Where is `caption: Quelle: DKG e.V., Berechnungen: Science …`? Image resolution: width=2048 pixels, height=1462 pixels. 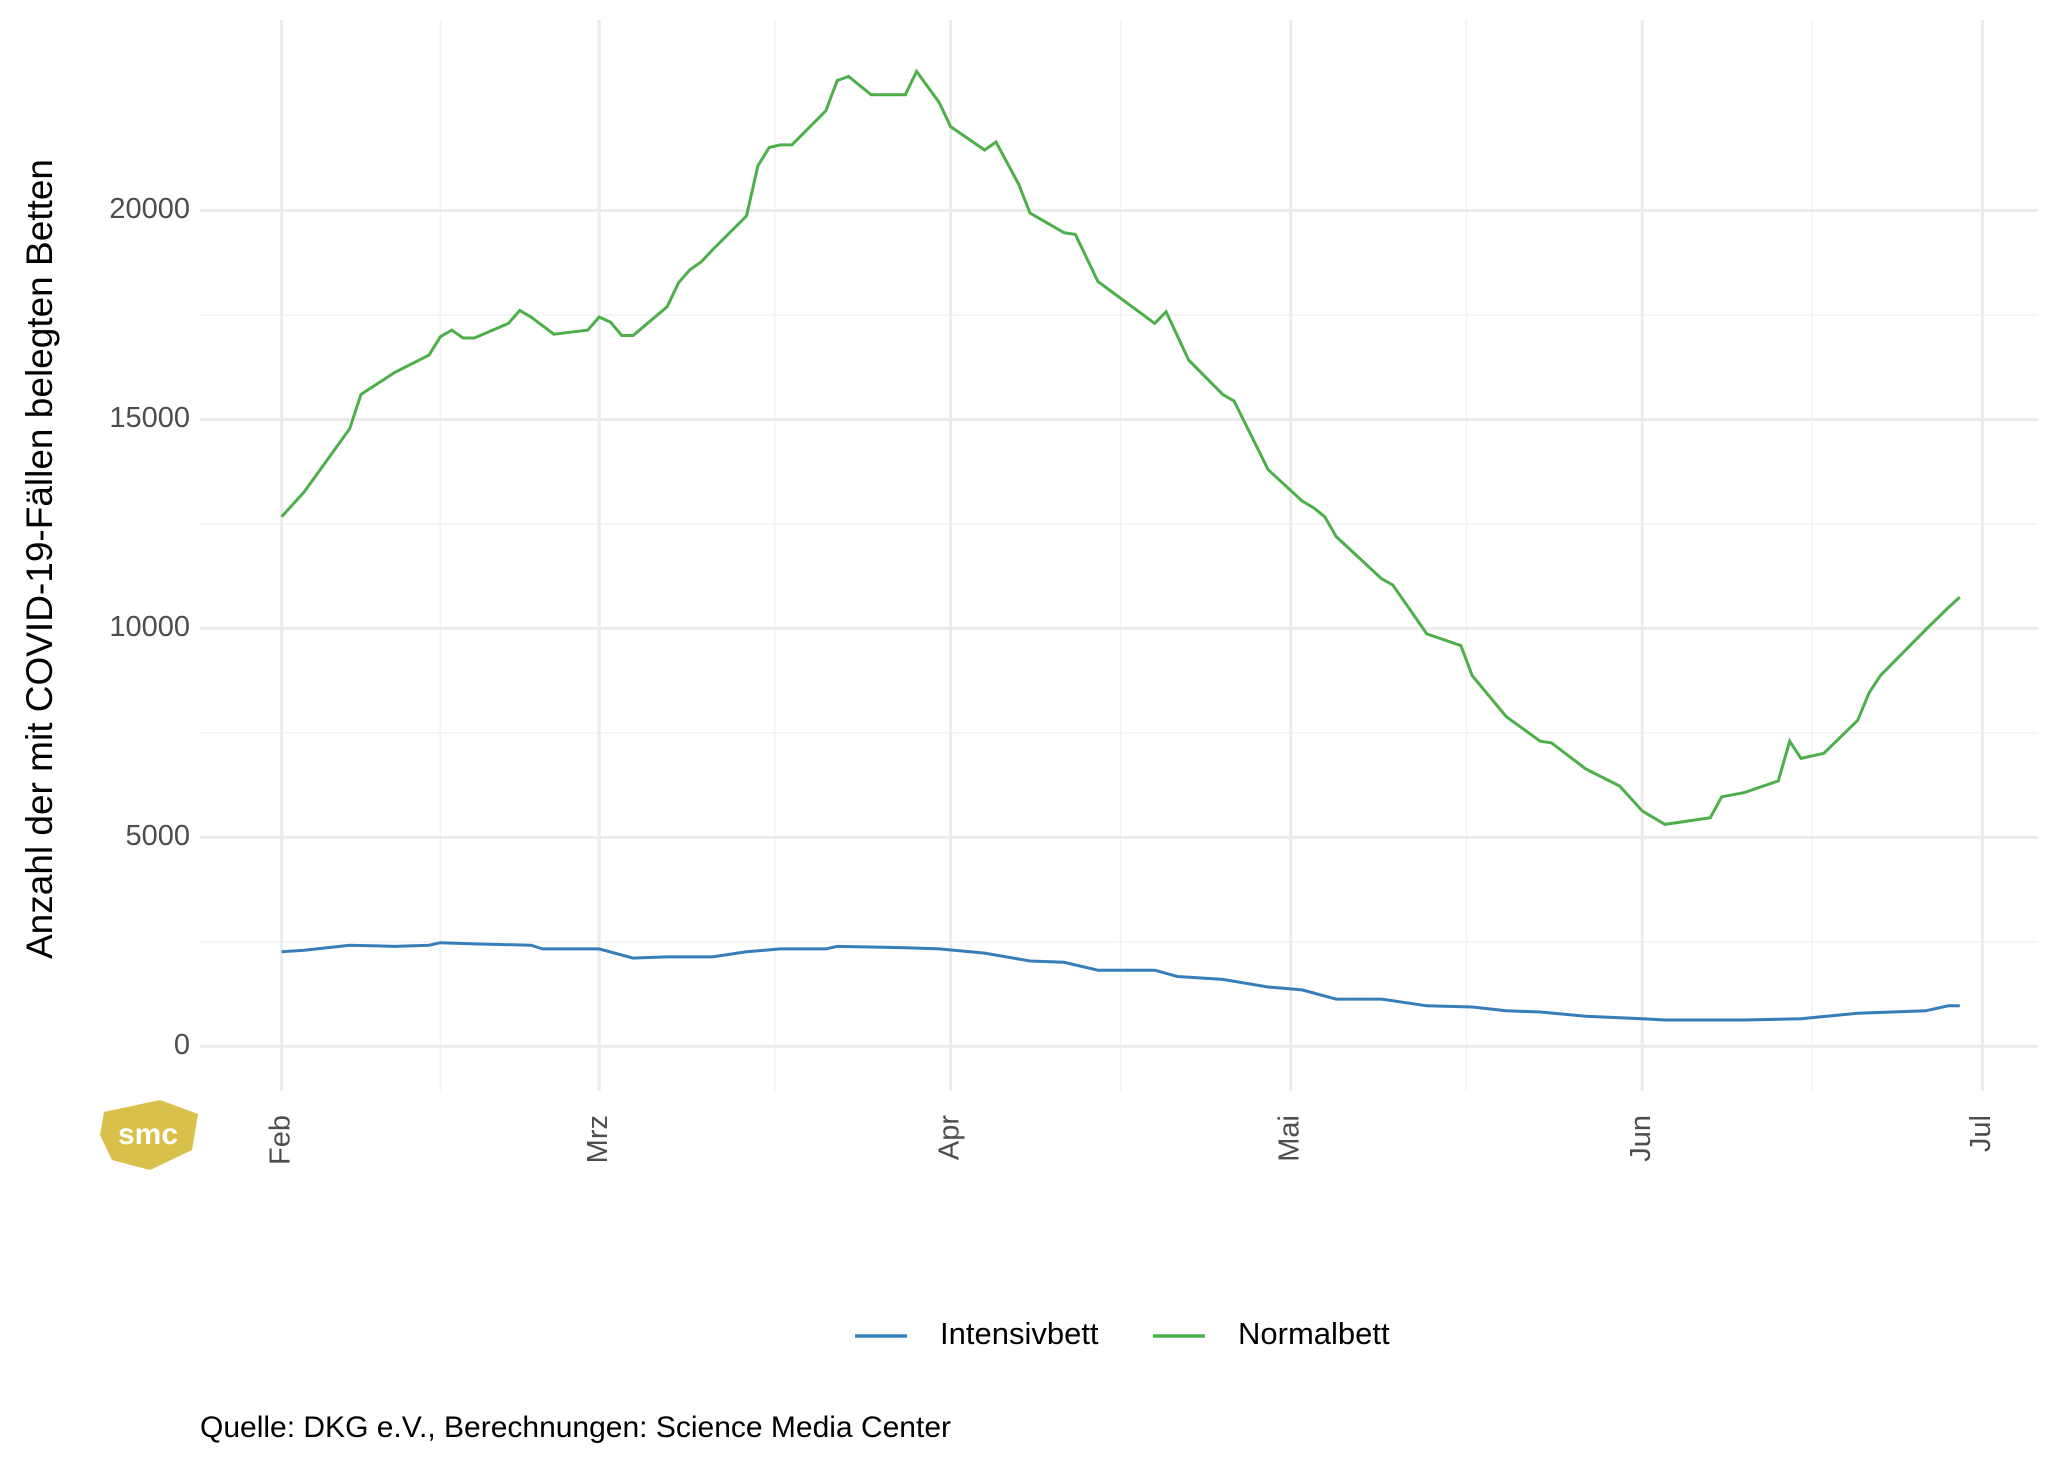 caption: Quelle: DKG e.V., Berechnungen: Science … is located at coordinates (575, 1427).